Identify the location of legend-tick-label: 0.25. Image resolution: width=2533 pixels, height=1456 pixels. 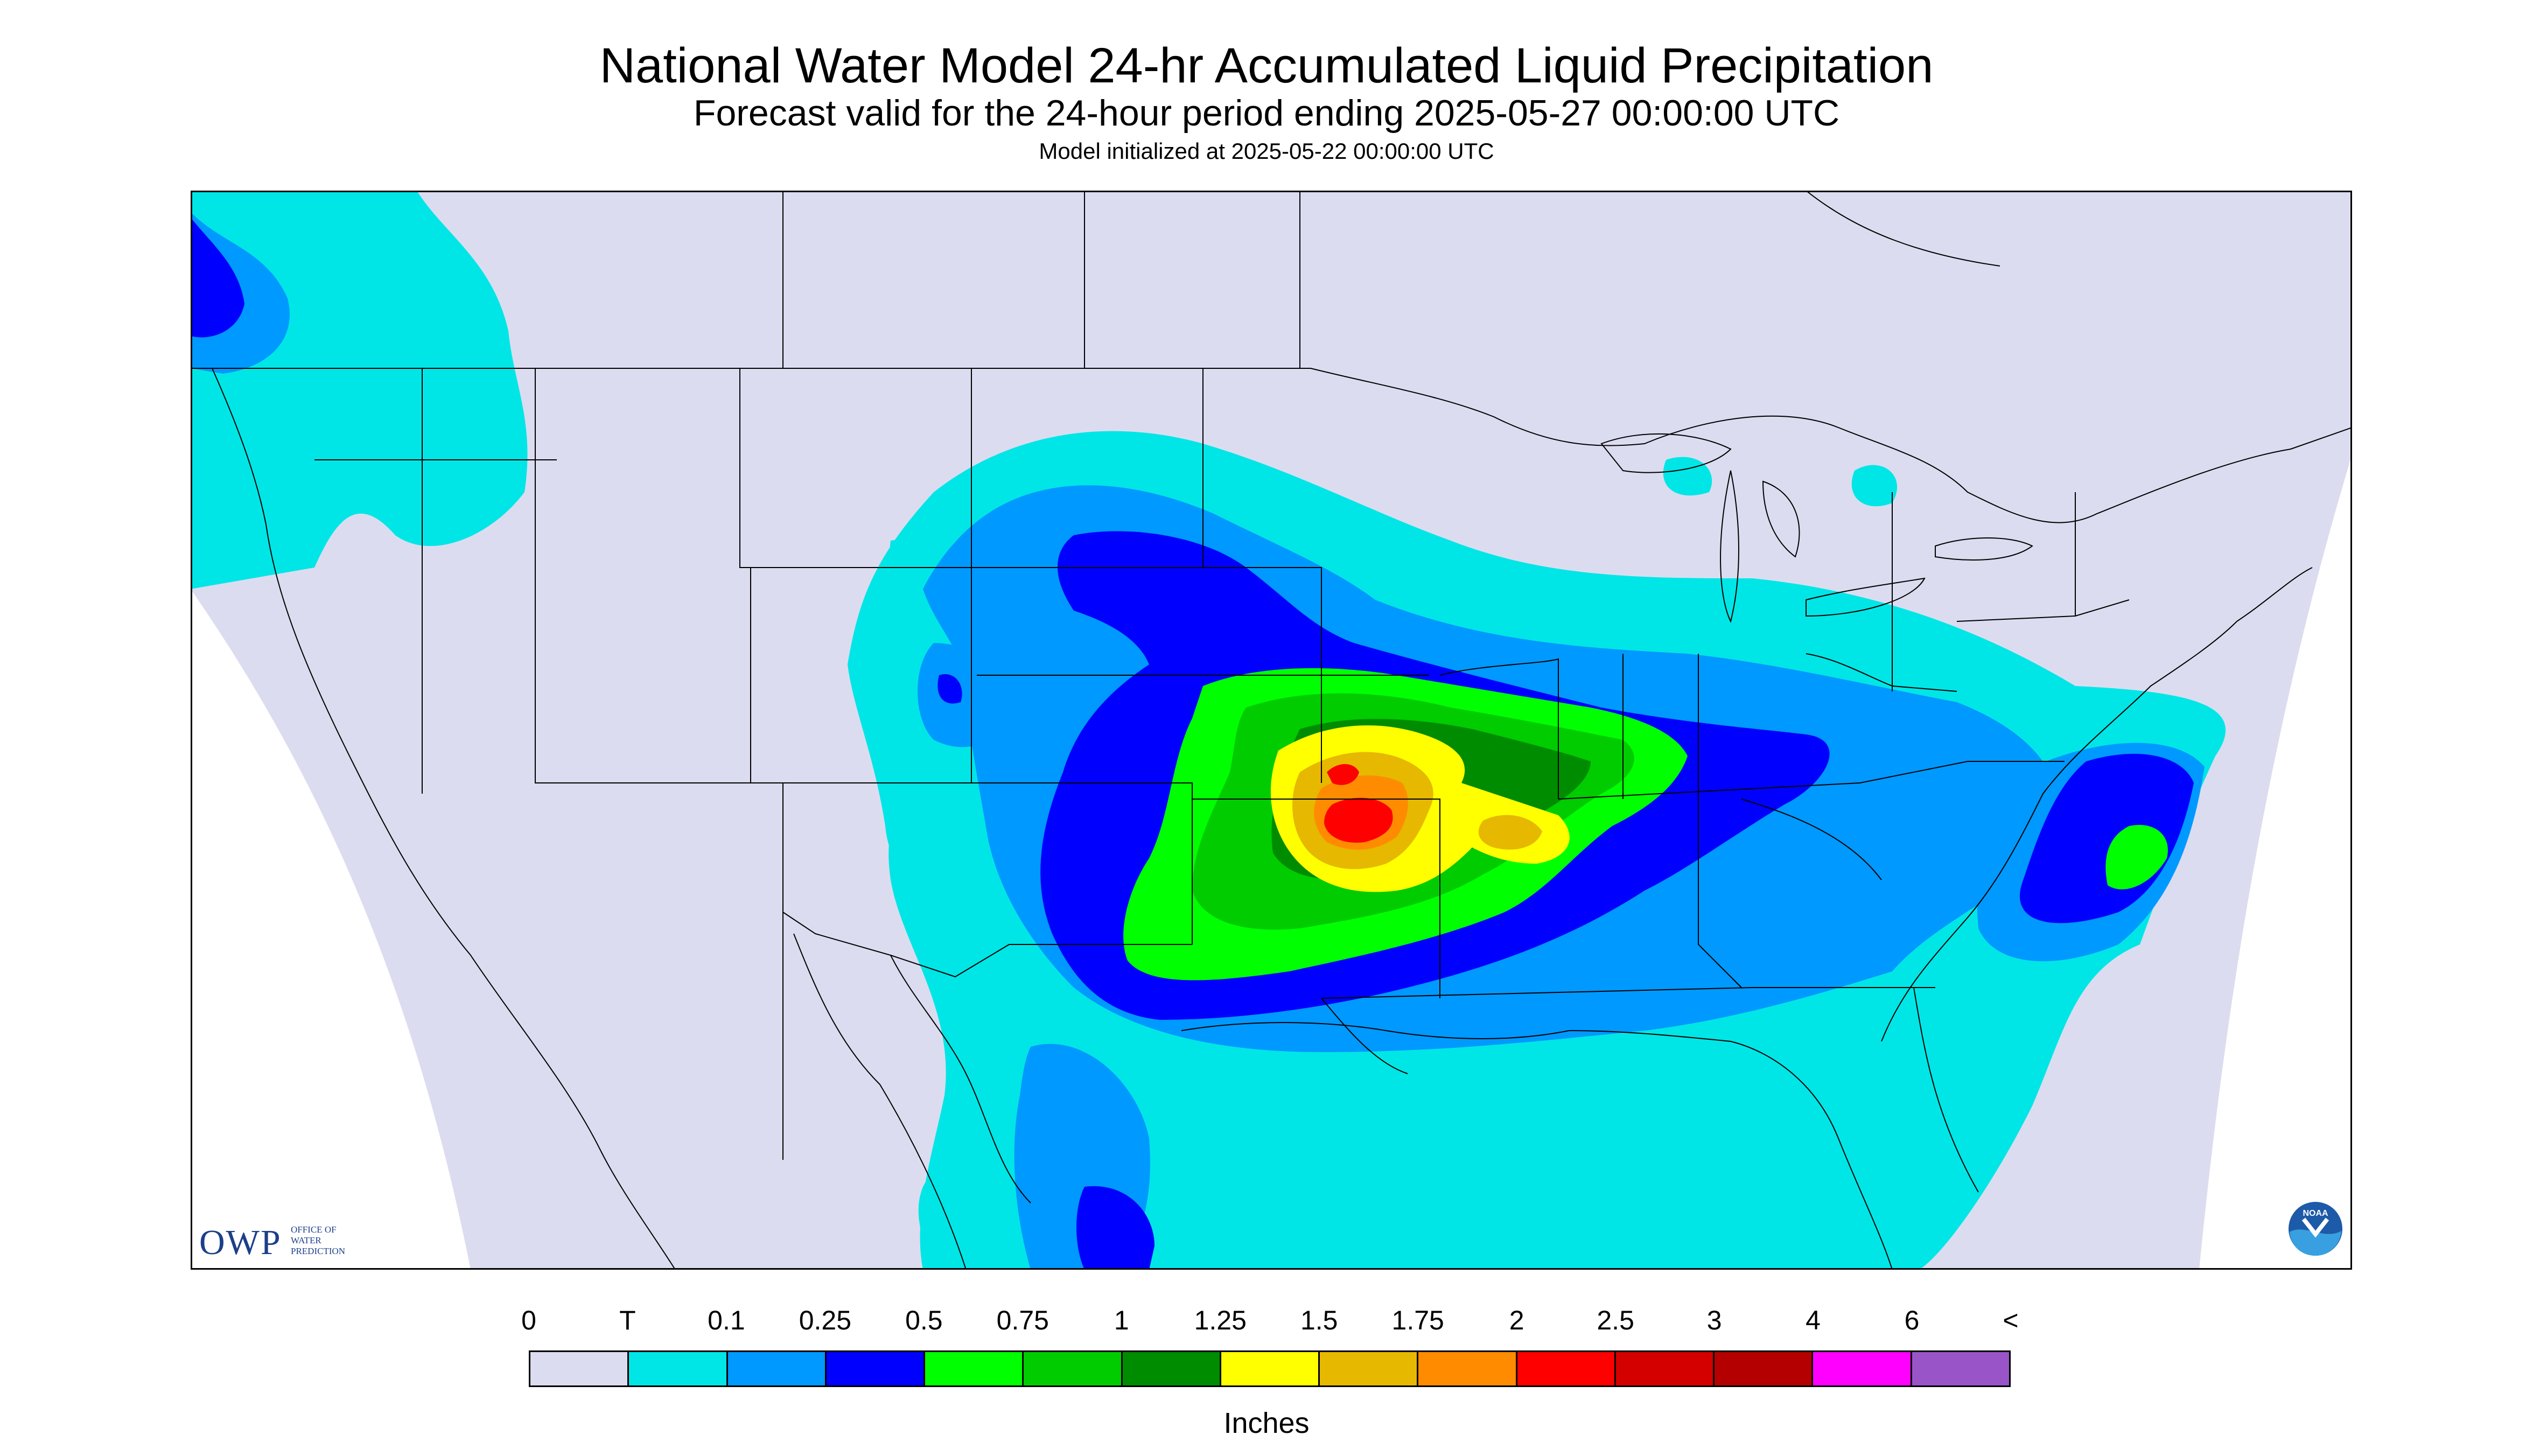
(826, 1320).